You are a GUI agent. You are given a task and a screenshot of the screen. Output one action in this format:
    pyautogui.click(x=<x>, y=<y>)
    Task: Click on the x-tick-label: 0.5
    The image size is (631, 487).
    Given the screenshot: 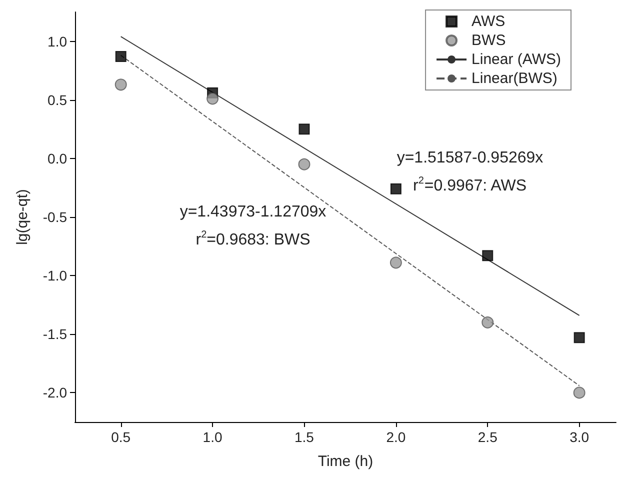 What is the action you would take?
    pyautogui.click(x=121, y=437)
    